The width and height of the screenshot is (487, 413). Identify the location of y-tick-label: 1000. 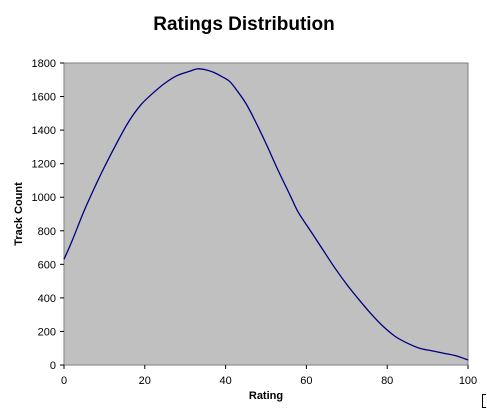
(44, 198).